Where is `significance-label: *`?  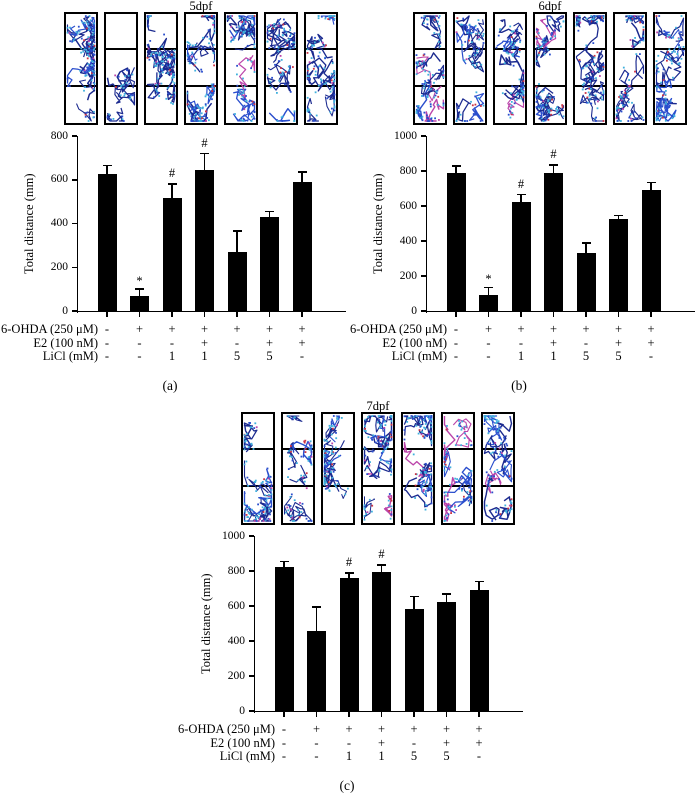 significance-label: * is located at coordinates (488, 279).